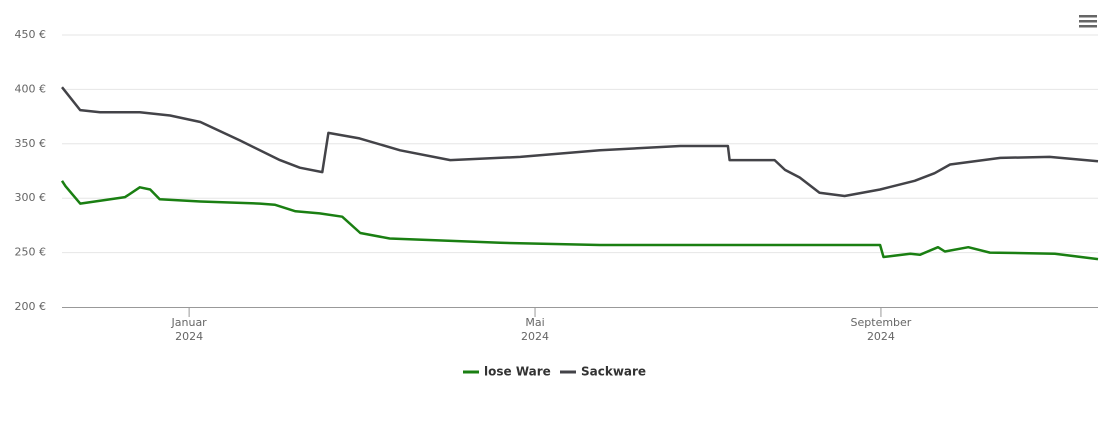  I want to click on x-tick-label: Mai 2024, so click(535, 329).